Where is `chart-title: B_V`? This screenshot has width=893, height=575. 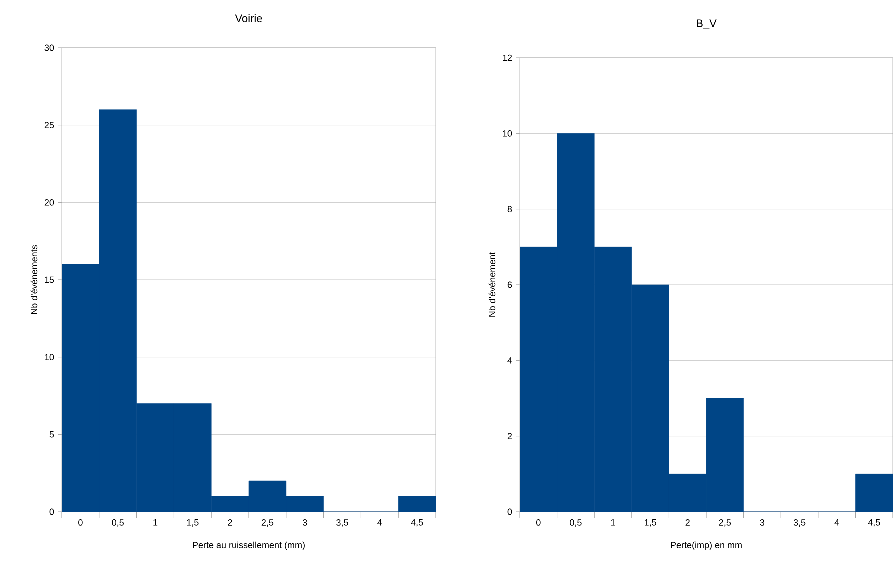 chart-title: B_V is located at coordinates (707, 25).